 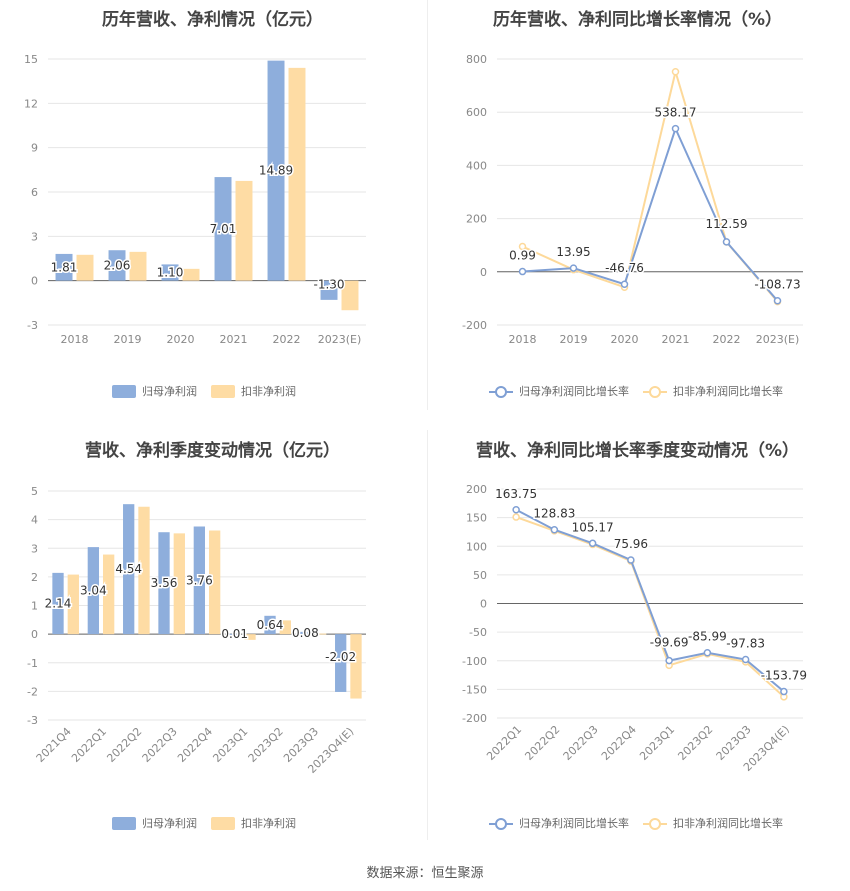 What do you see at coordinates (328, 284) in the screenshot?
I see `data-label: -1.30` at bounding box center [328, 284].